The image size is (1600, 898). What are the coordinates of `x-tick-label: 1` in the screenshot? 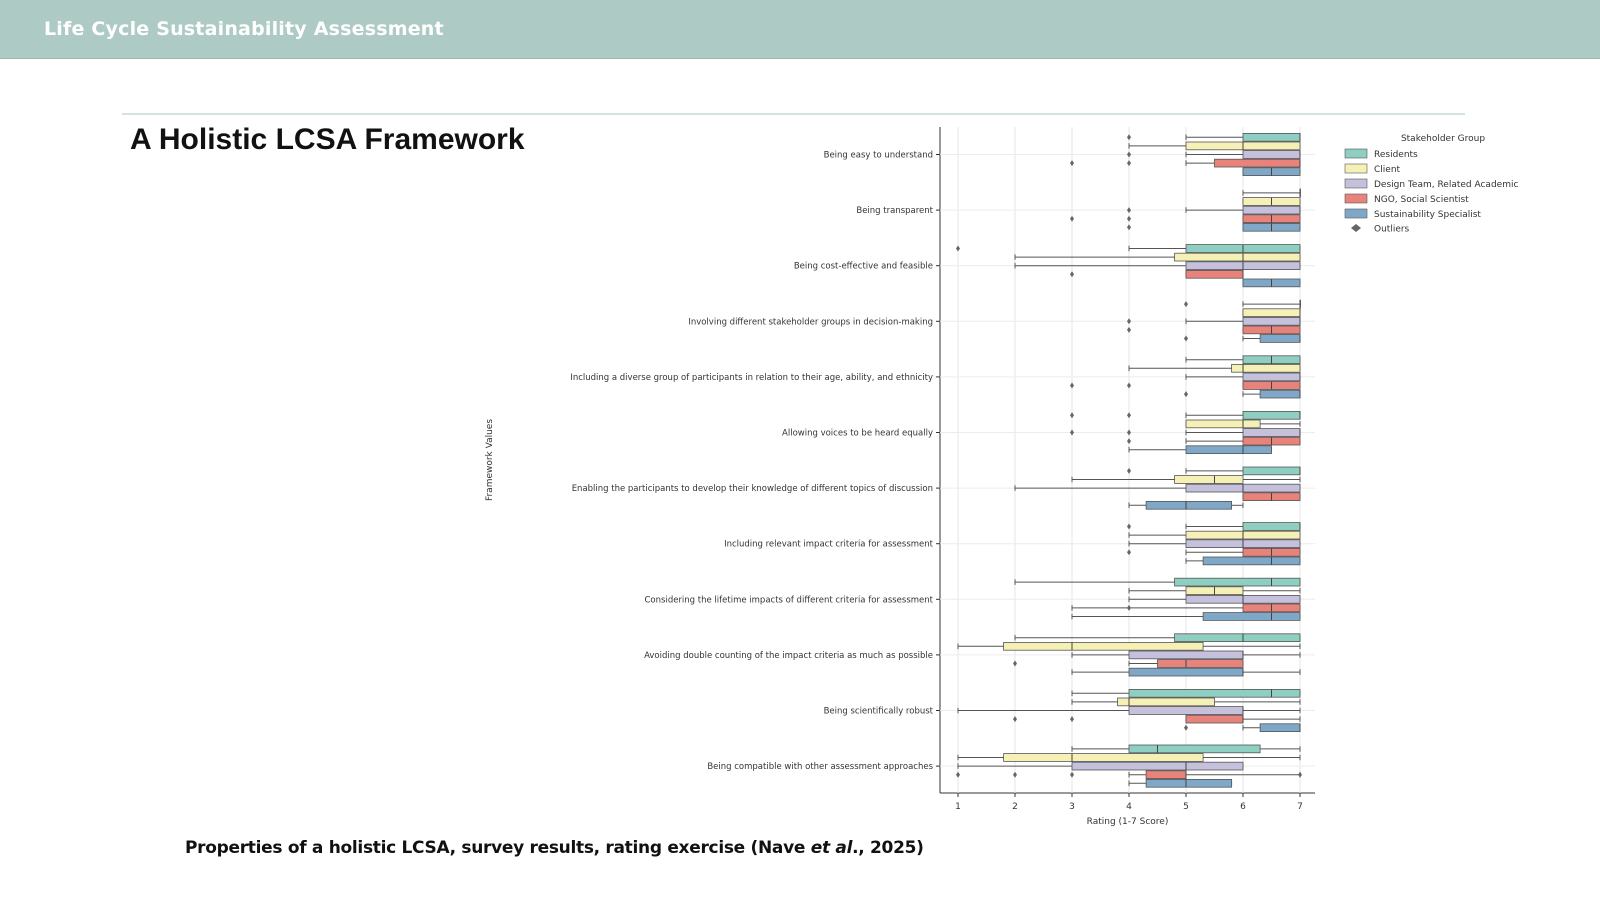 It's located at (958, 807).